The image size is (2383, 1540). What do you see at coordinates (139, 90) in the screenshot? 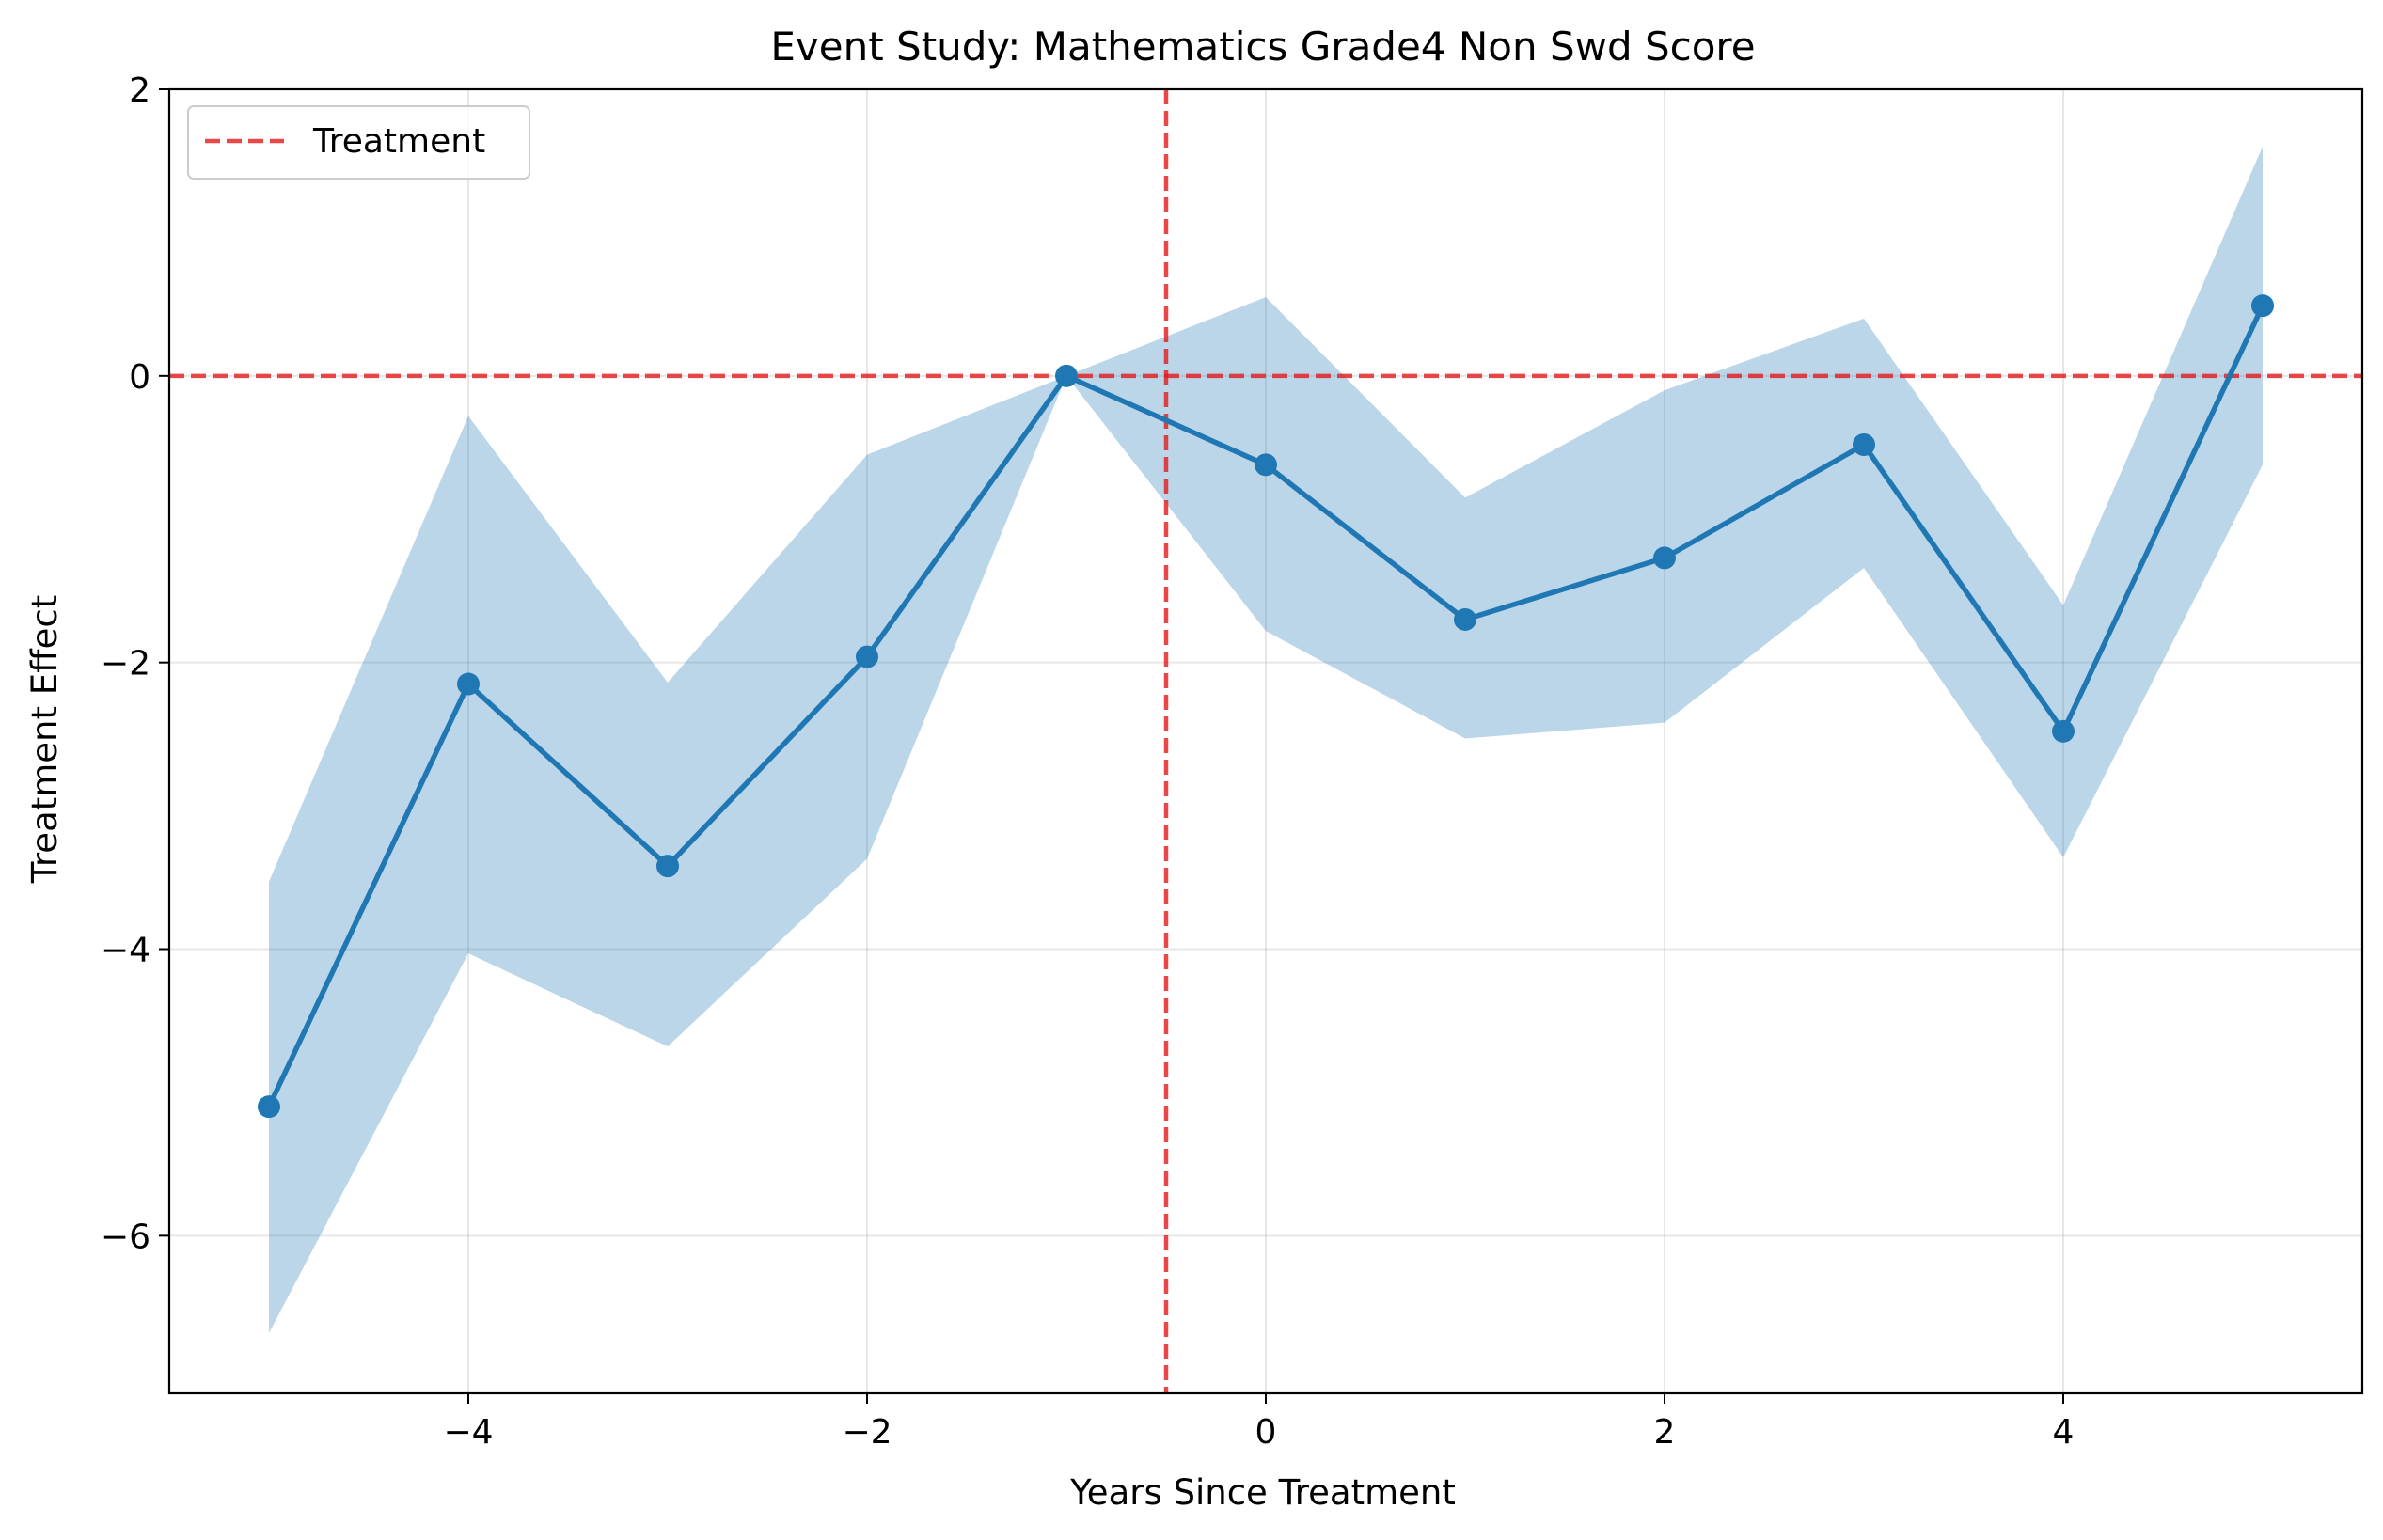
I see `y-tick-label-4: 2` at bounding box center [139, 90].